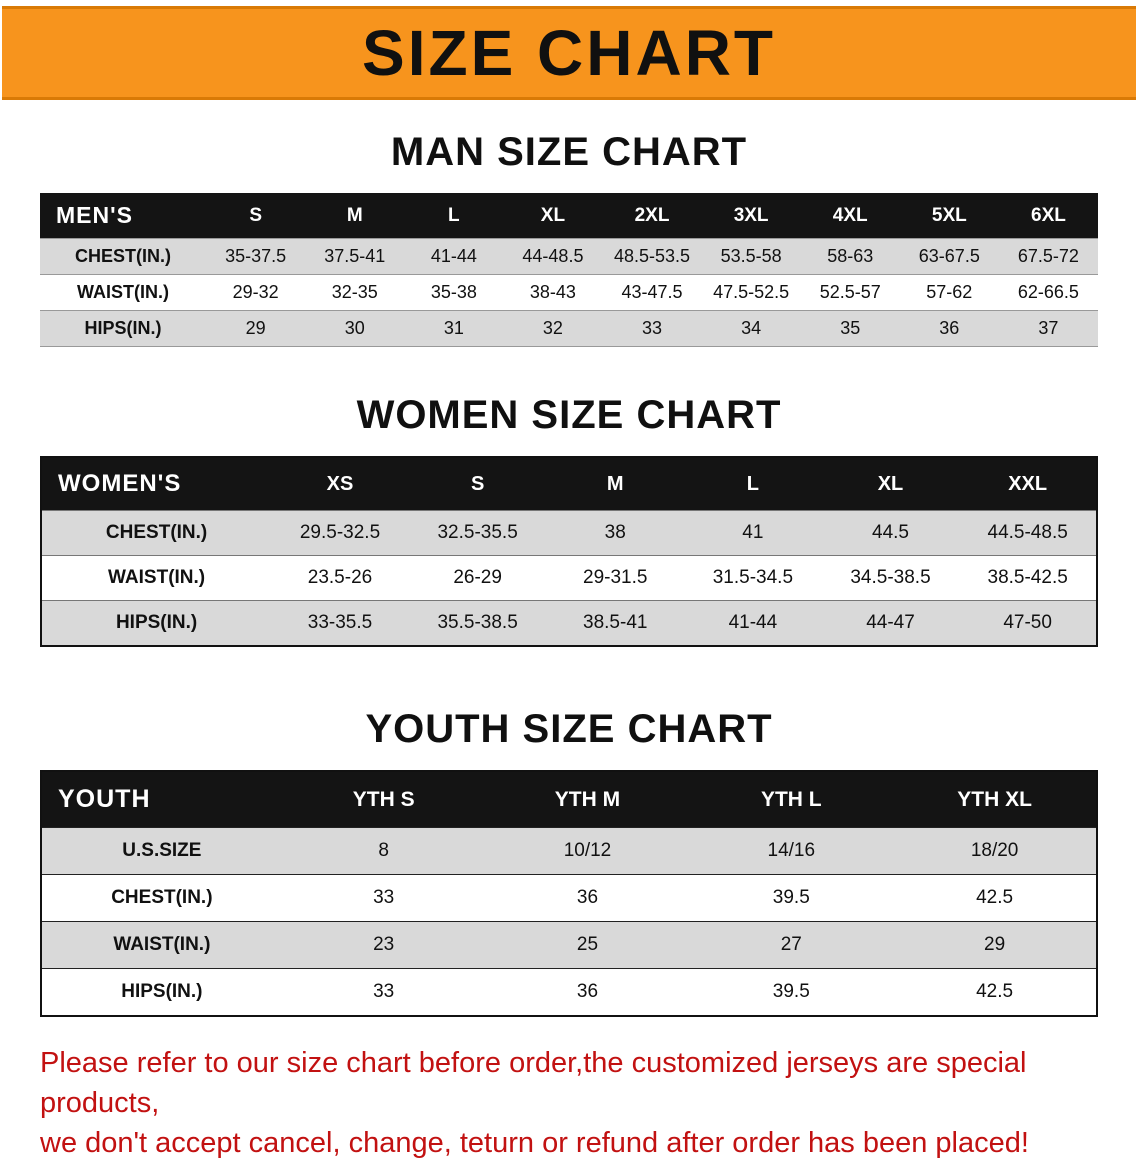 The height and width of the screenshot is (1163, 1138). What do you see at coordinates (994, 850) in the screenshot?
I see `cell-value: 18/20` at bounding box center [994, 850].